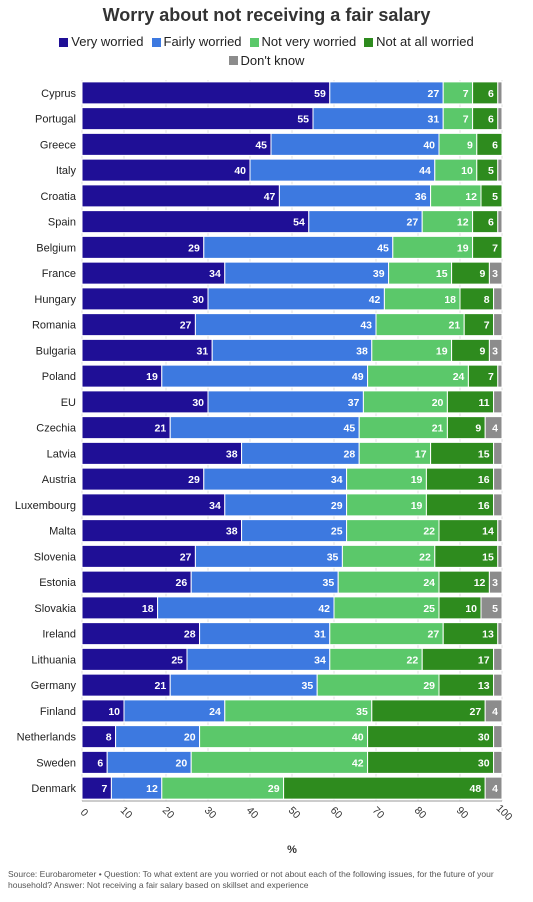 Image resolution: width=533 pixels, height=902 pixels. What do you see at coordinates (59, 197) in the screenshot?
I see `category-label: Croatia` at bounding box center [59, 197].